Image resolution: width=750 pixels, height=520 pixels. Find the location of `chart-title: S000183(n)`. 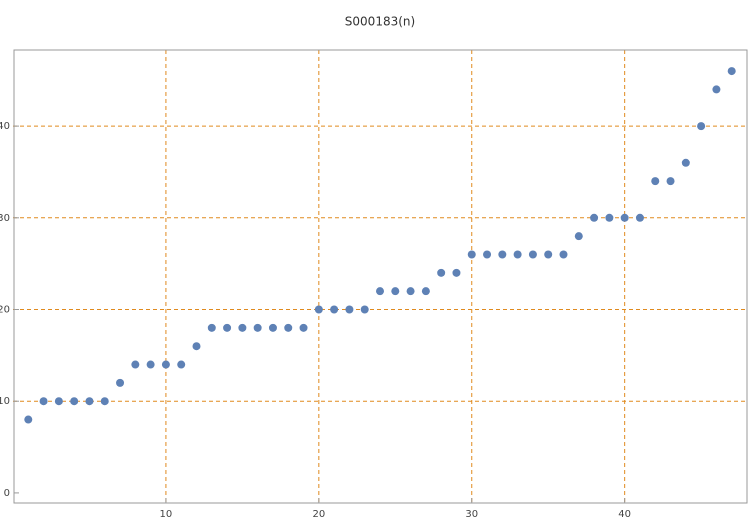

chart-title: S000183(n) is located at coordinates (380, 22).